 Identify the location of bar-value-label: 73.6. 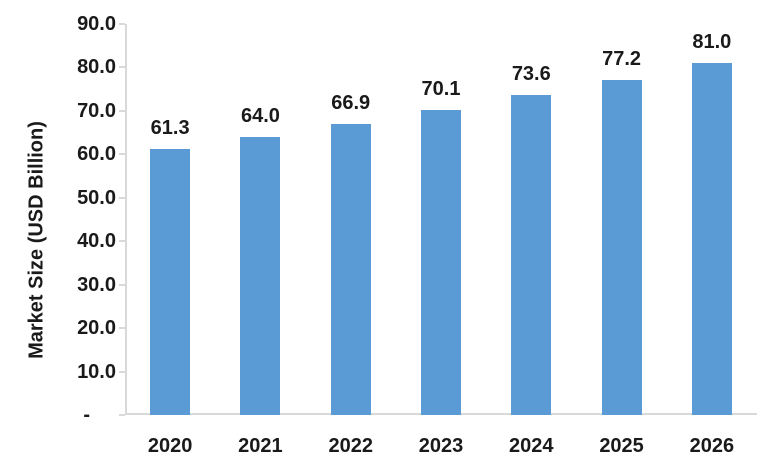
(531, 74).